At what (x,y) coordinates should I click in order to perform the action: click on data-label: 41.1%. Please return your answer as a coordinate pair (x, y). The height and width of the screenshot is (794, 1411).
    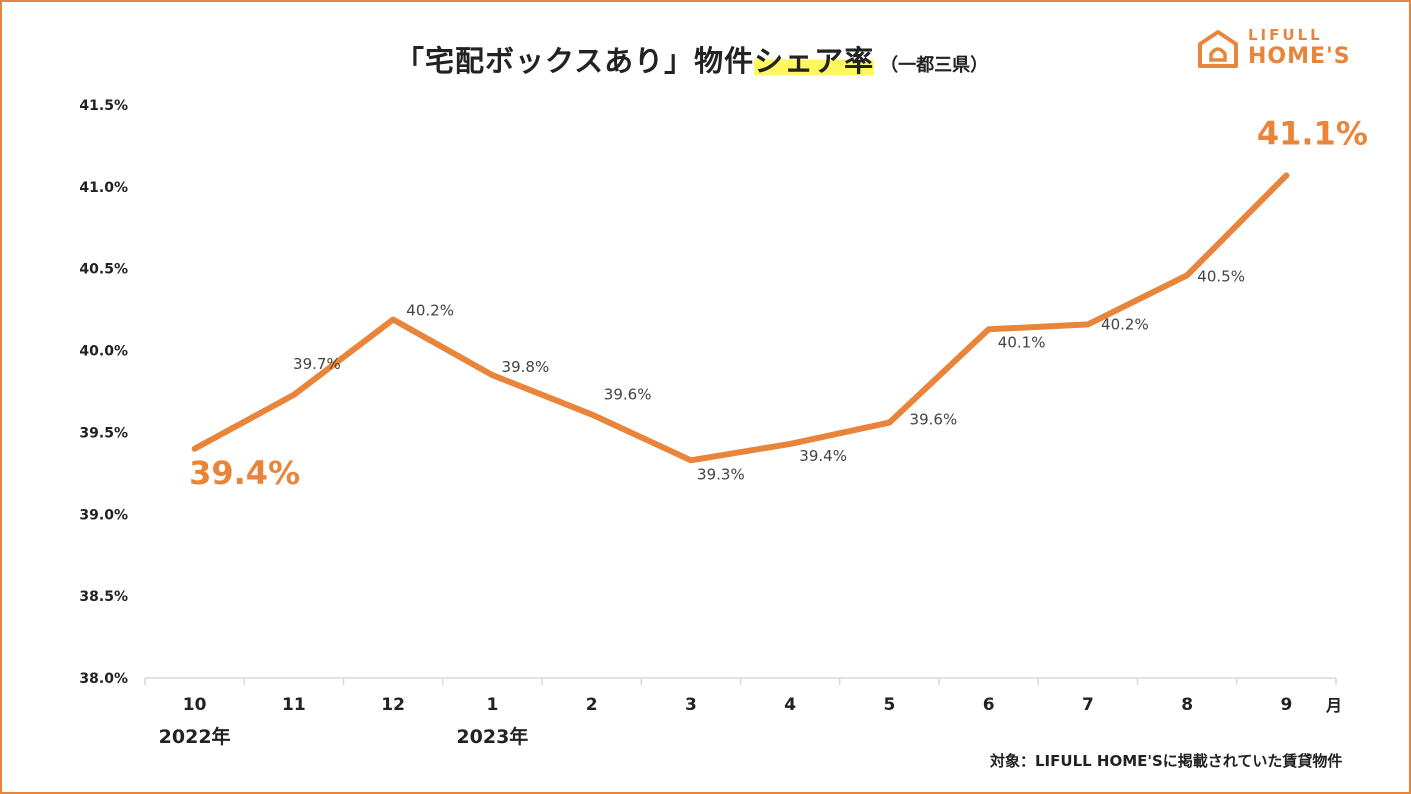
    Looking at the image, I should click on (1312, 133).